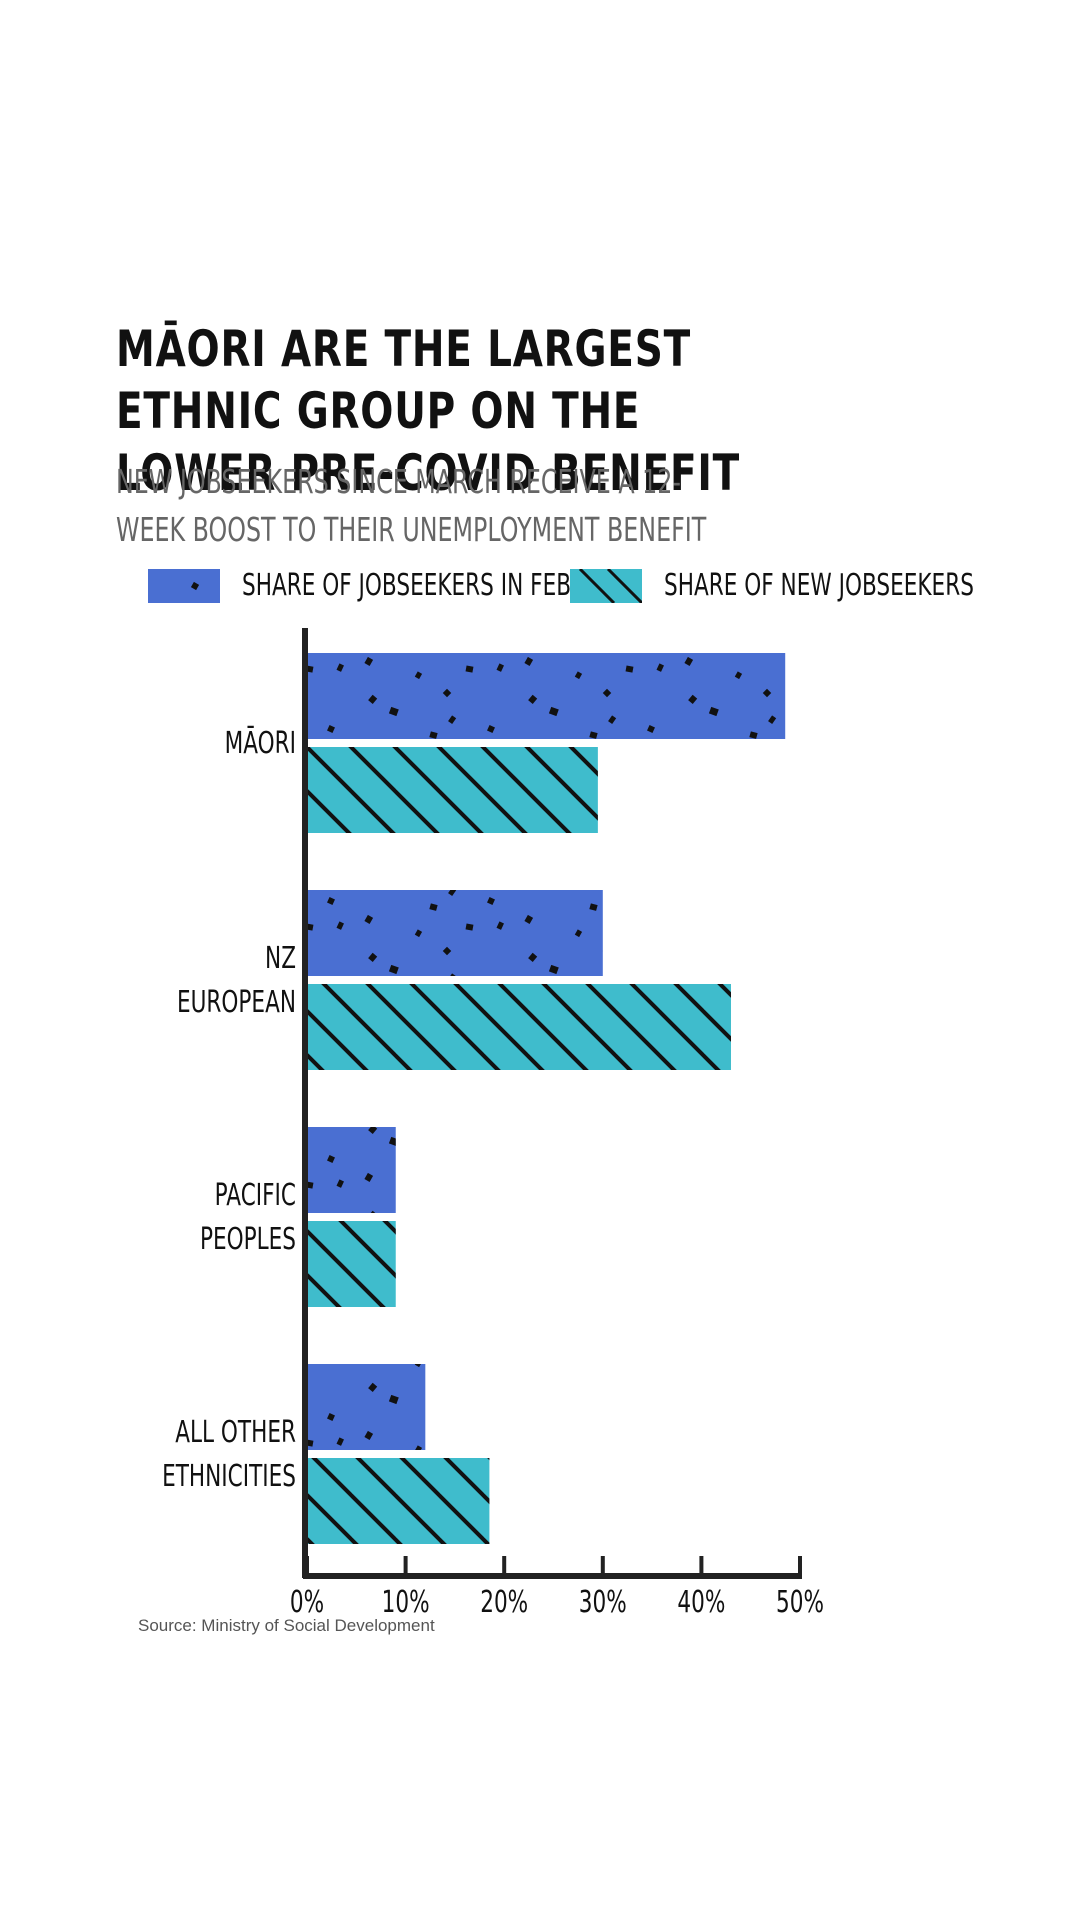  Describe the element at coordinates (260, 743) in the screenshot. I see `category-label-0: MĀORI` at that location.